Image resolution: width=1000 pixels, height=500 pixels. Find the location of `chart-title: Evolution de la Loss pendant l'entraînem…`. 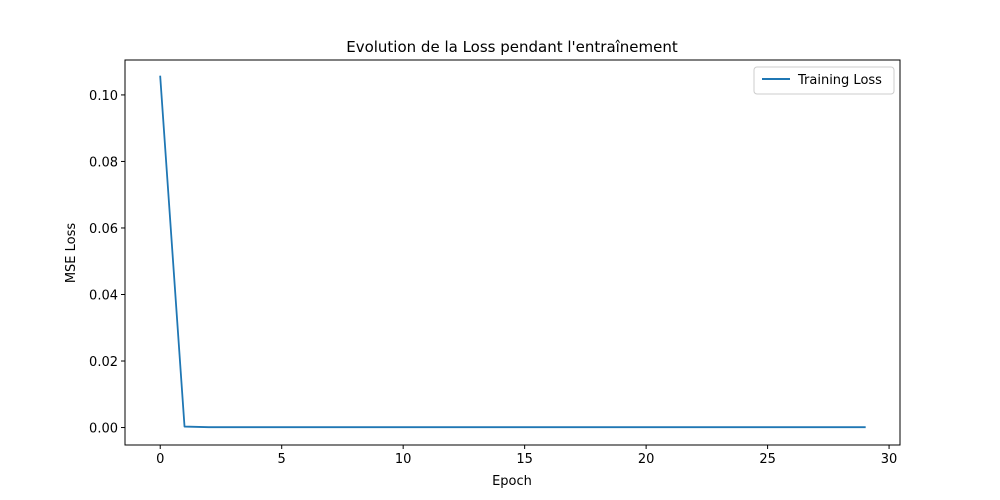

chart-title: Evolution de la Loss pendant l'entraînem… is located at coordinates (512, 47).